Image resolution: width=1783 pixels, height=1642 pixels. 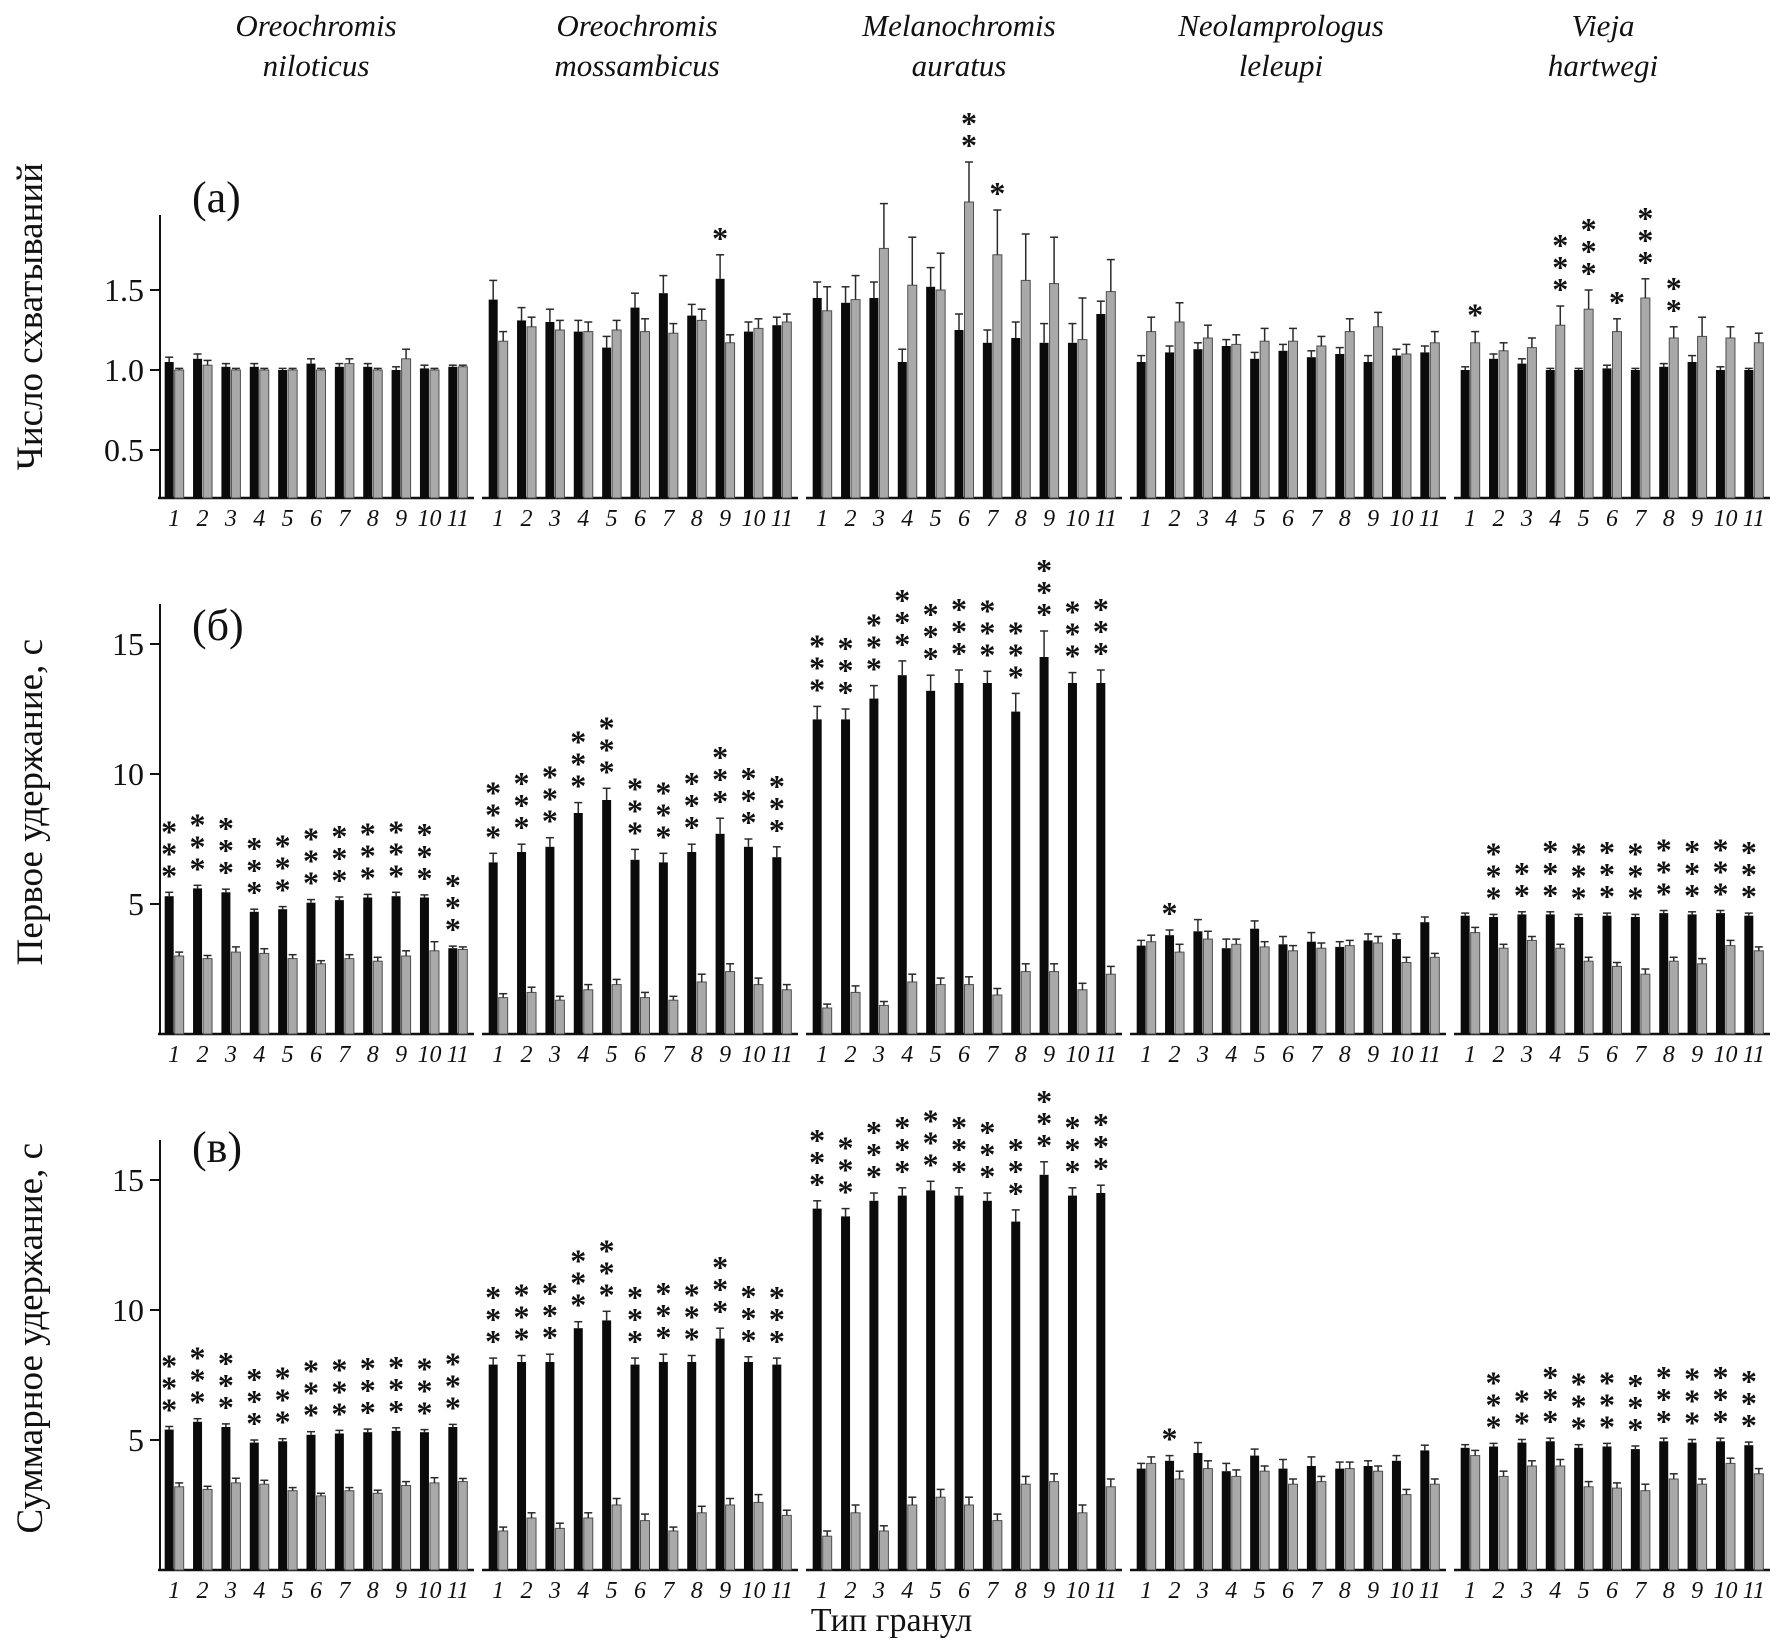 What do you see at coordinates (1612, 366) in the screenshot?
I see `panel-а-5: 1 2 3 4 5 6 7 8 9 10 11*************` at bounding box center [1612, 366].